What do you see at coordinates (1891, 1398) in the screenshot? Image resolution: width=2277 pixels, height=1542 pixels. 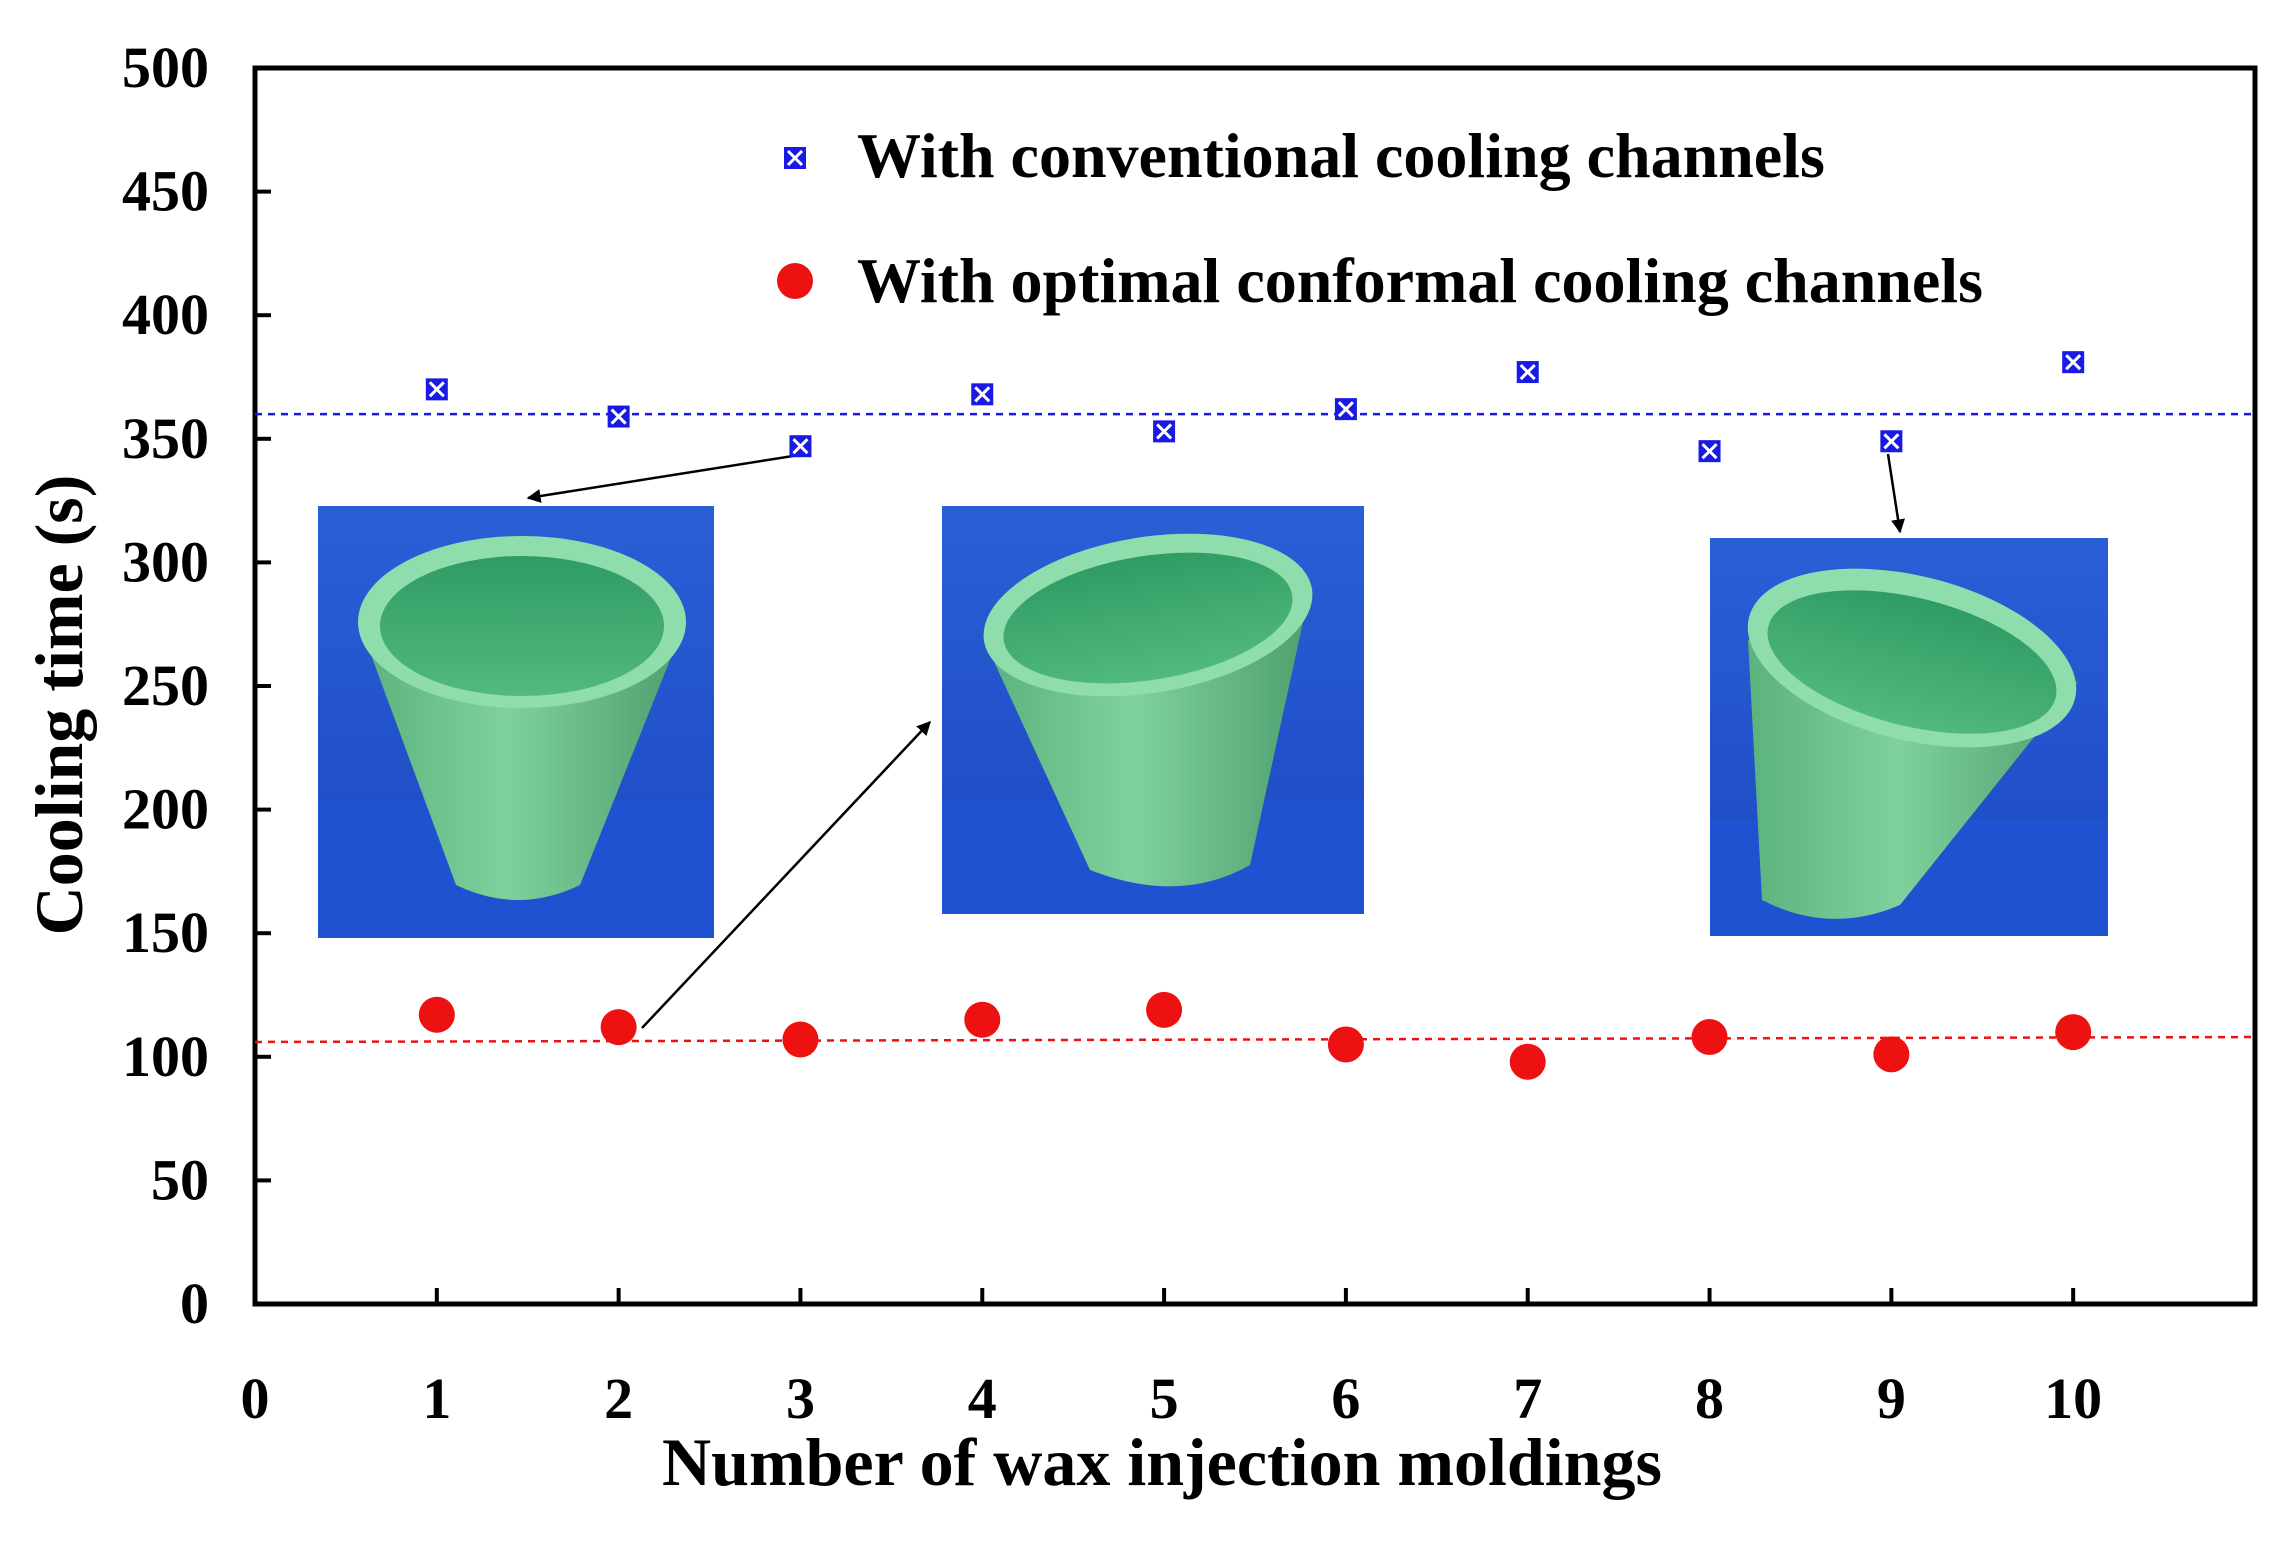 I see `x-tick-label: 9` at bounding box center [1891, 1398].